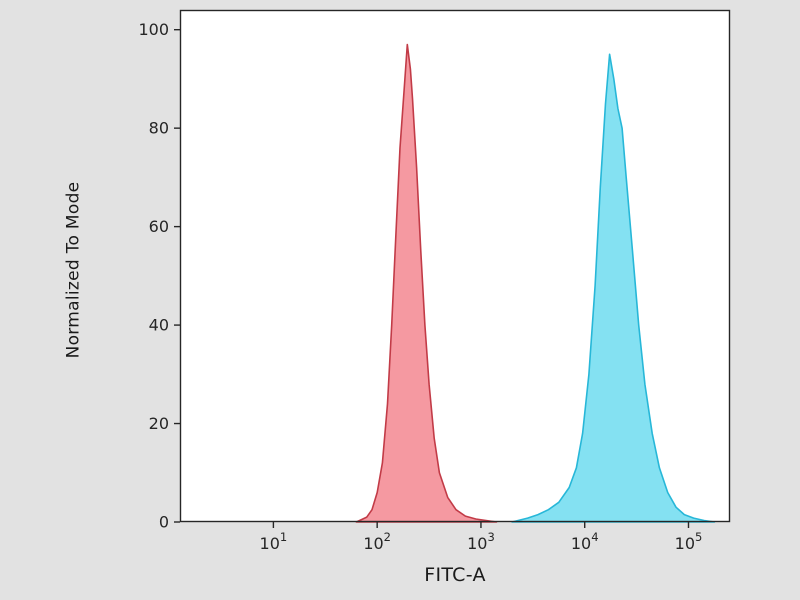 Image resolution: width=800 pixels, height=600 pixels. What do you see at coordinates (159, 423) in the screenshot?
I see `y-tick-label: 20` at bounding box center [159, 423].